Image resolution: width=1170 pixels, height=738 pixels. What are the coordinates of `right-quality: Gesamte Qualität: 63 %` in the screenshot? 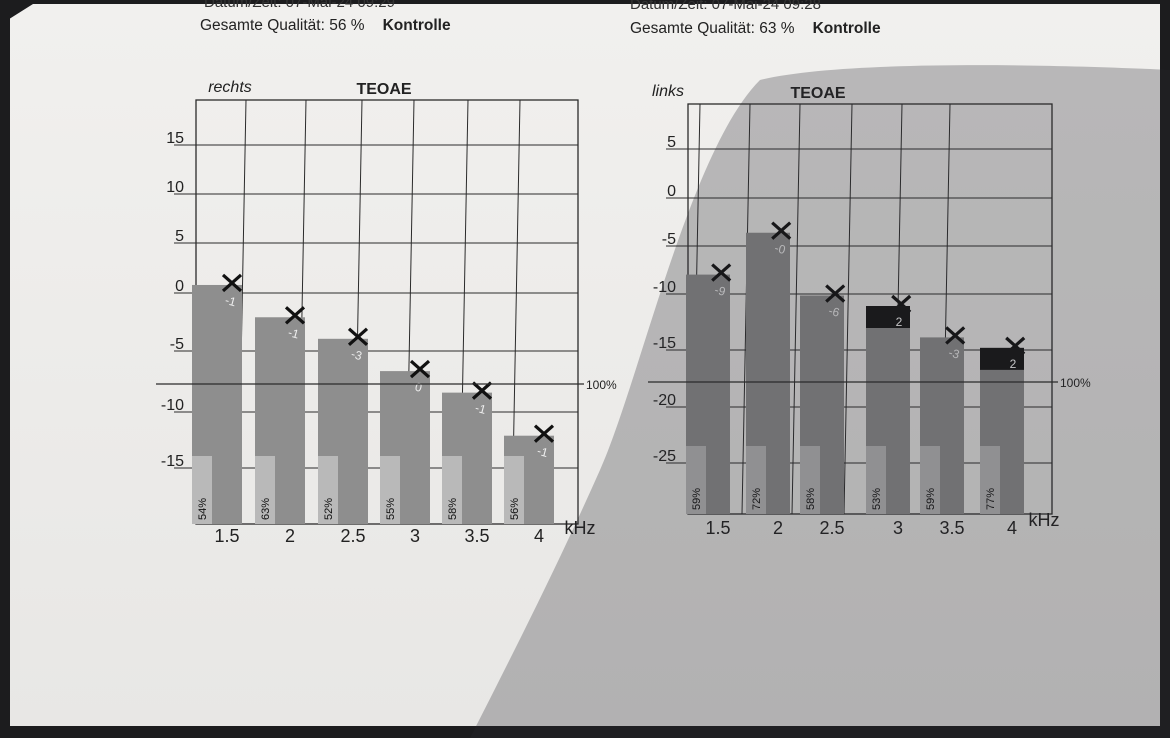 It's located at (712, 28).